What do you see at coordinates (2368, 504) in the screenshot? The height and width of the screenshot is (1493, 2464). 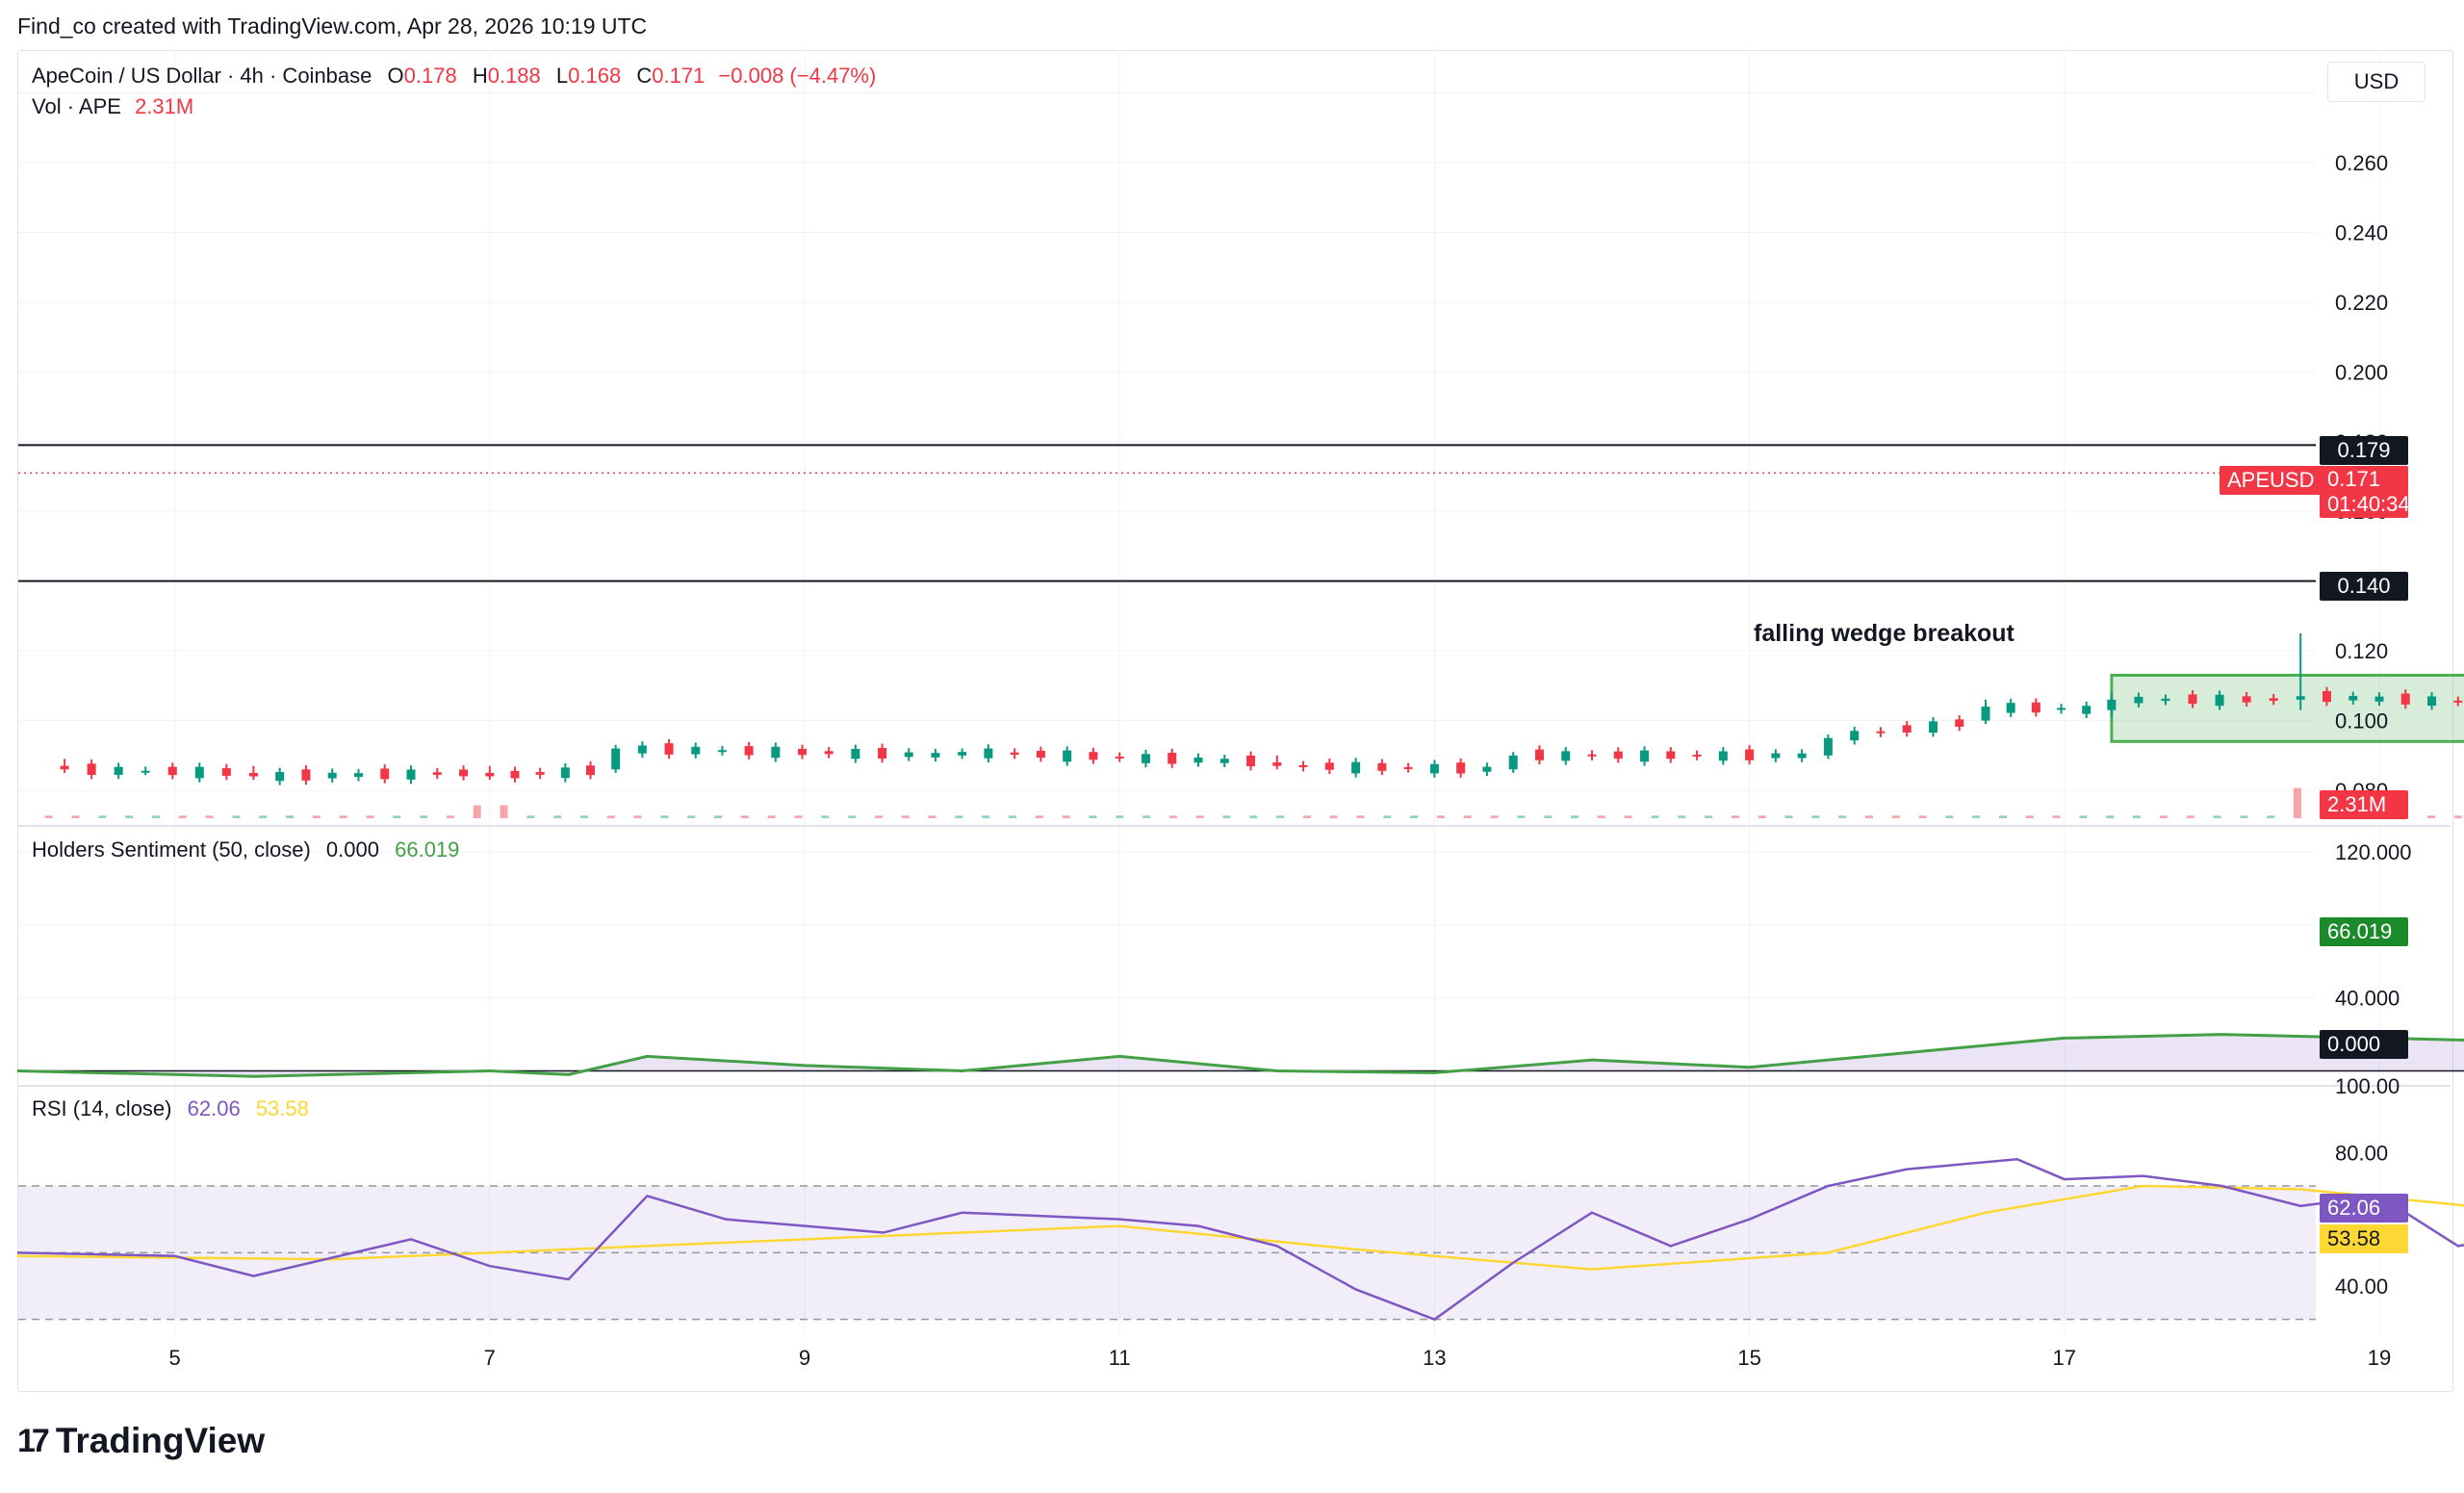 I see `bar-countdown: 01:40:34` at bounding box center [2368, 504].